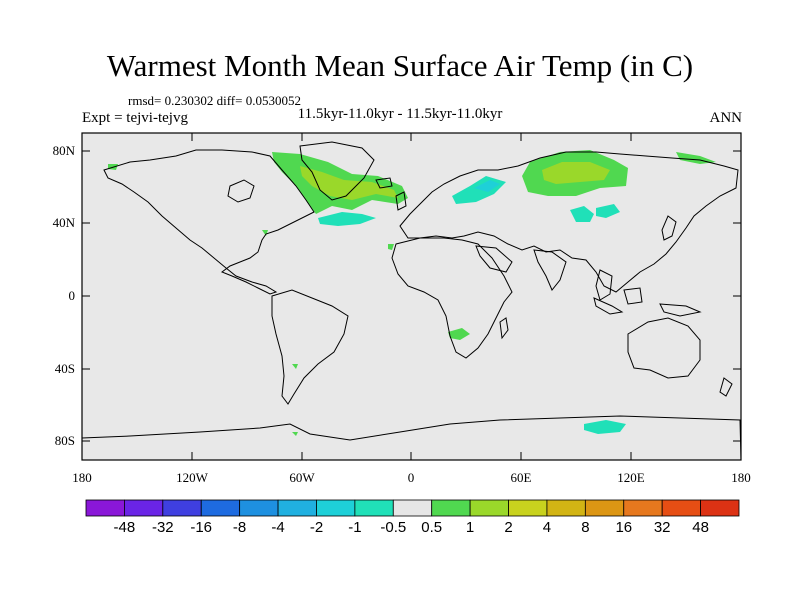 This screenshot has height=600, width=800. What do you see at coordinates (63, 150) in the screenshot?
I see `lat-tick-label: 80N` at bounding box center [63, 150].